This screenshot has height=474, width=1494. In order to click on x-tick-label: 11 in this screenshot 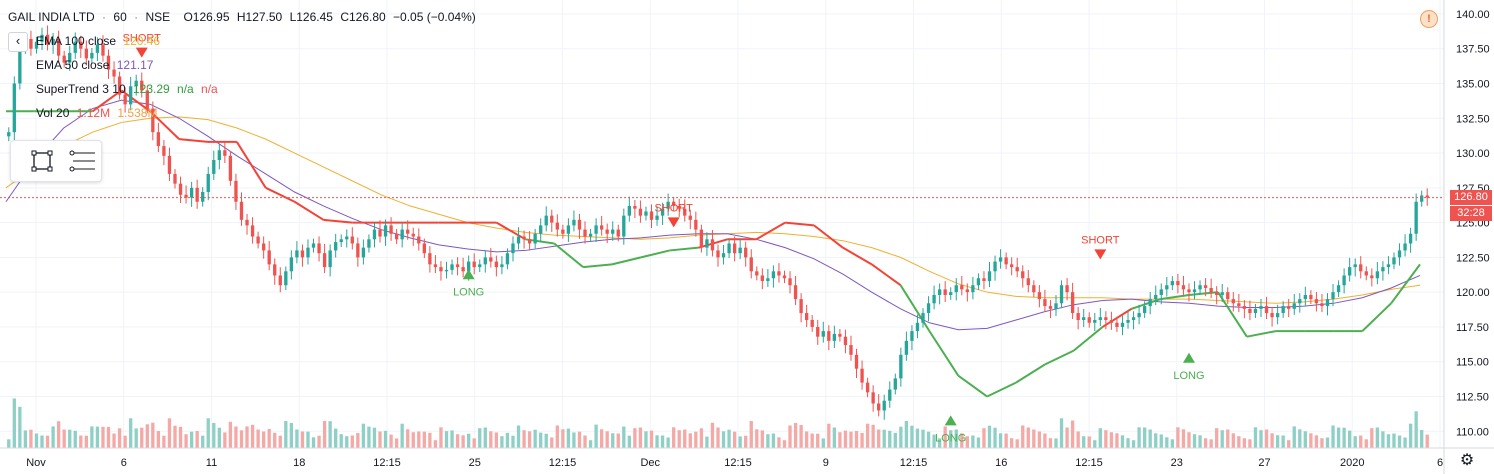, I will do `click(211, 463)`.